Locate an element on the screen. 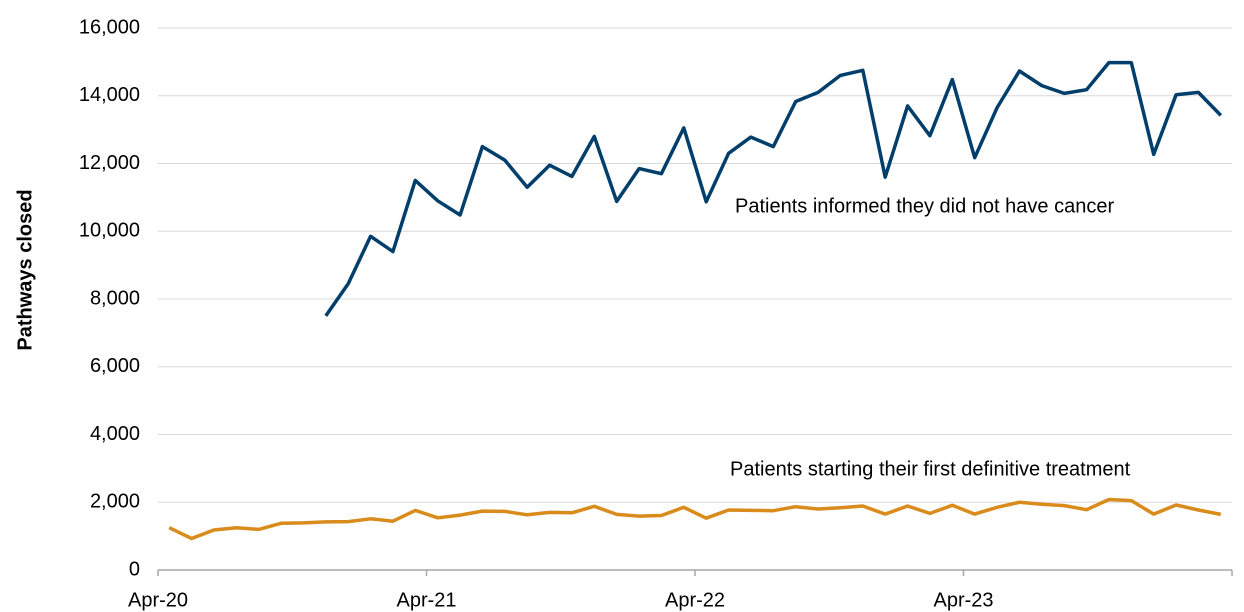 Image resolution: width=1244 pixels, height=612 pixels. y-tick-label: 12,000 is located at coordinates (109, 163).